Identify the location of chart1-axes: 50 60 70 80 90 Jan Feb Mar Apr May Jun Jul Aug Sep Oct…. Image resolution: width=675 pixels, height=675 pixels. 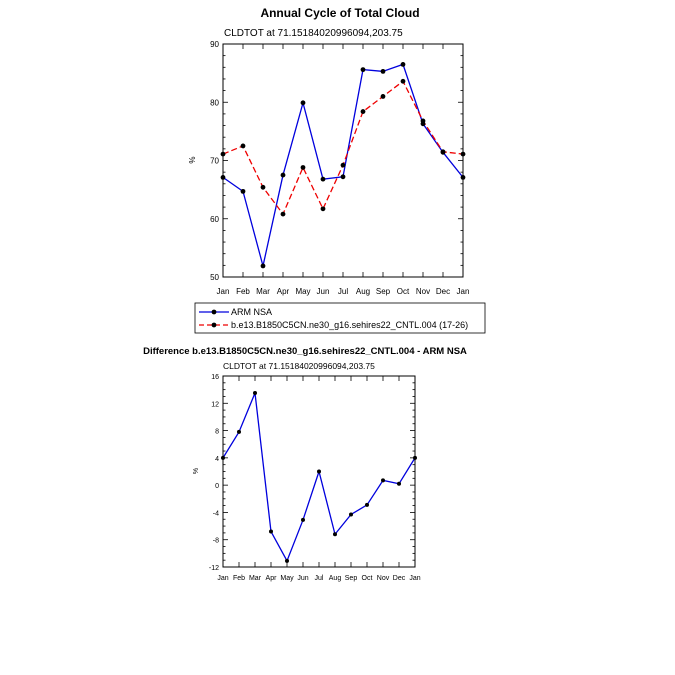
(339, 168).